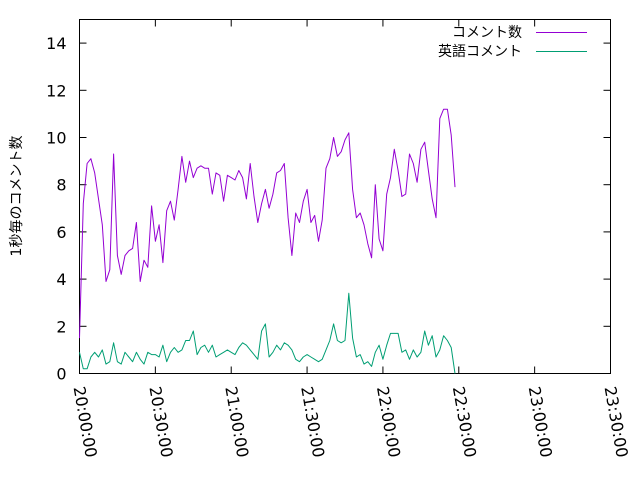 Image resolution: width=640 pixels, height=480 pixels. Describe the element at coordinates (56, 90) in the screenshot. I see `y-tick-label: 12` at that location.